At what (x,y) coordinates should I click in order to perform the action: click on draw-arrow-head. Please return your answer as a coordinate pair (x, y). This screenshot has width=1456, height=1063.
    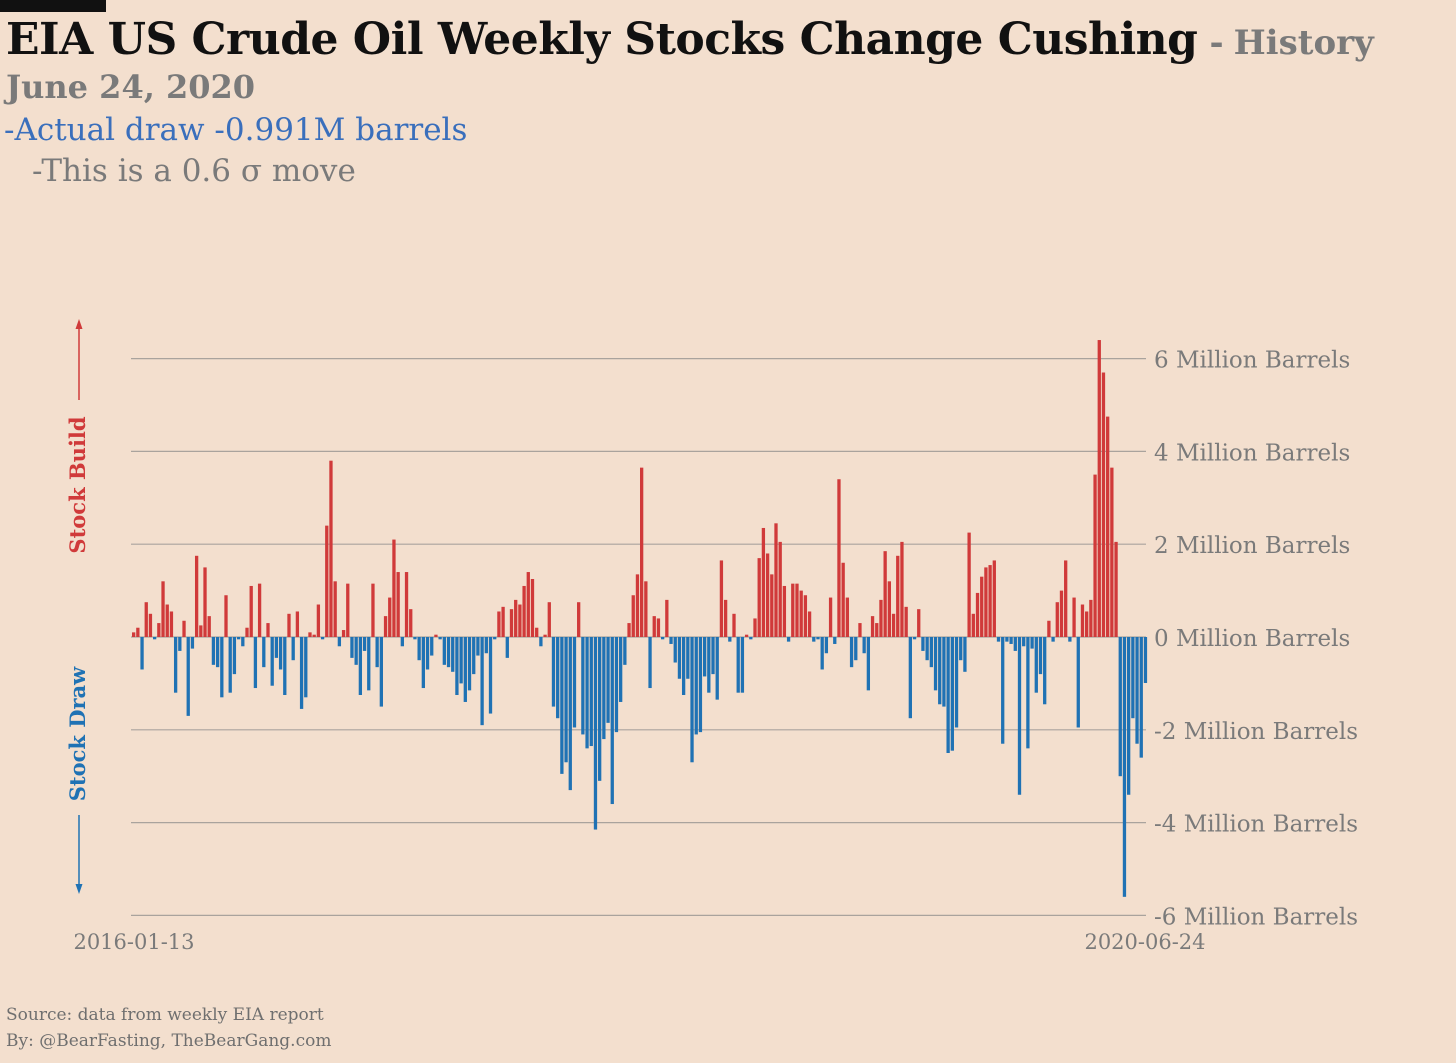
    Looking at the image, I should click on (79, 889).